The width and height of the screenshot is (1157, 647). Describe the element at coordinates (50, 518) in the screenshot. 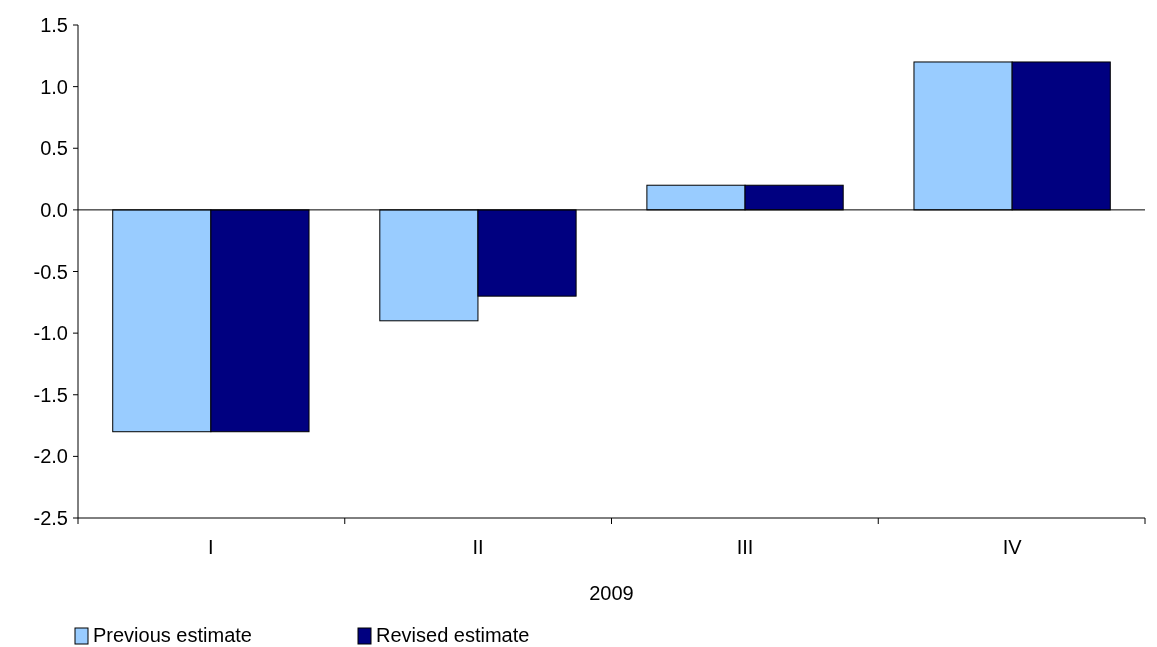

I see `y-tick-label: -2.5` at that location.